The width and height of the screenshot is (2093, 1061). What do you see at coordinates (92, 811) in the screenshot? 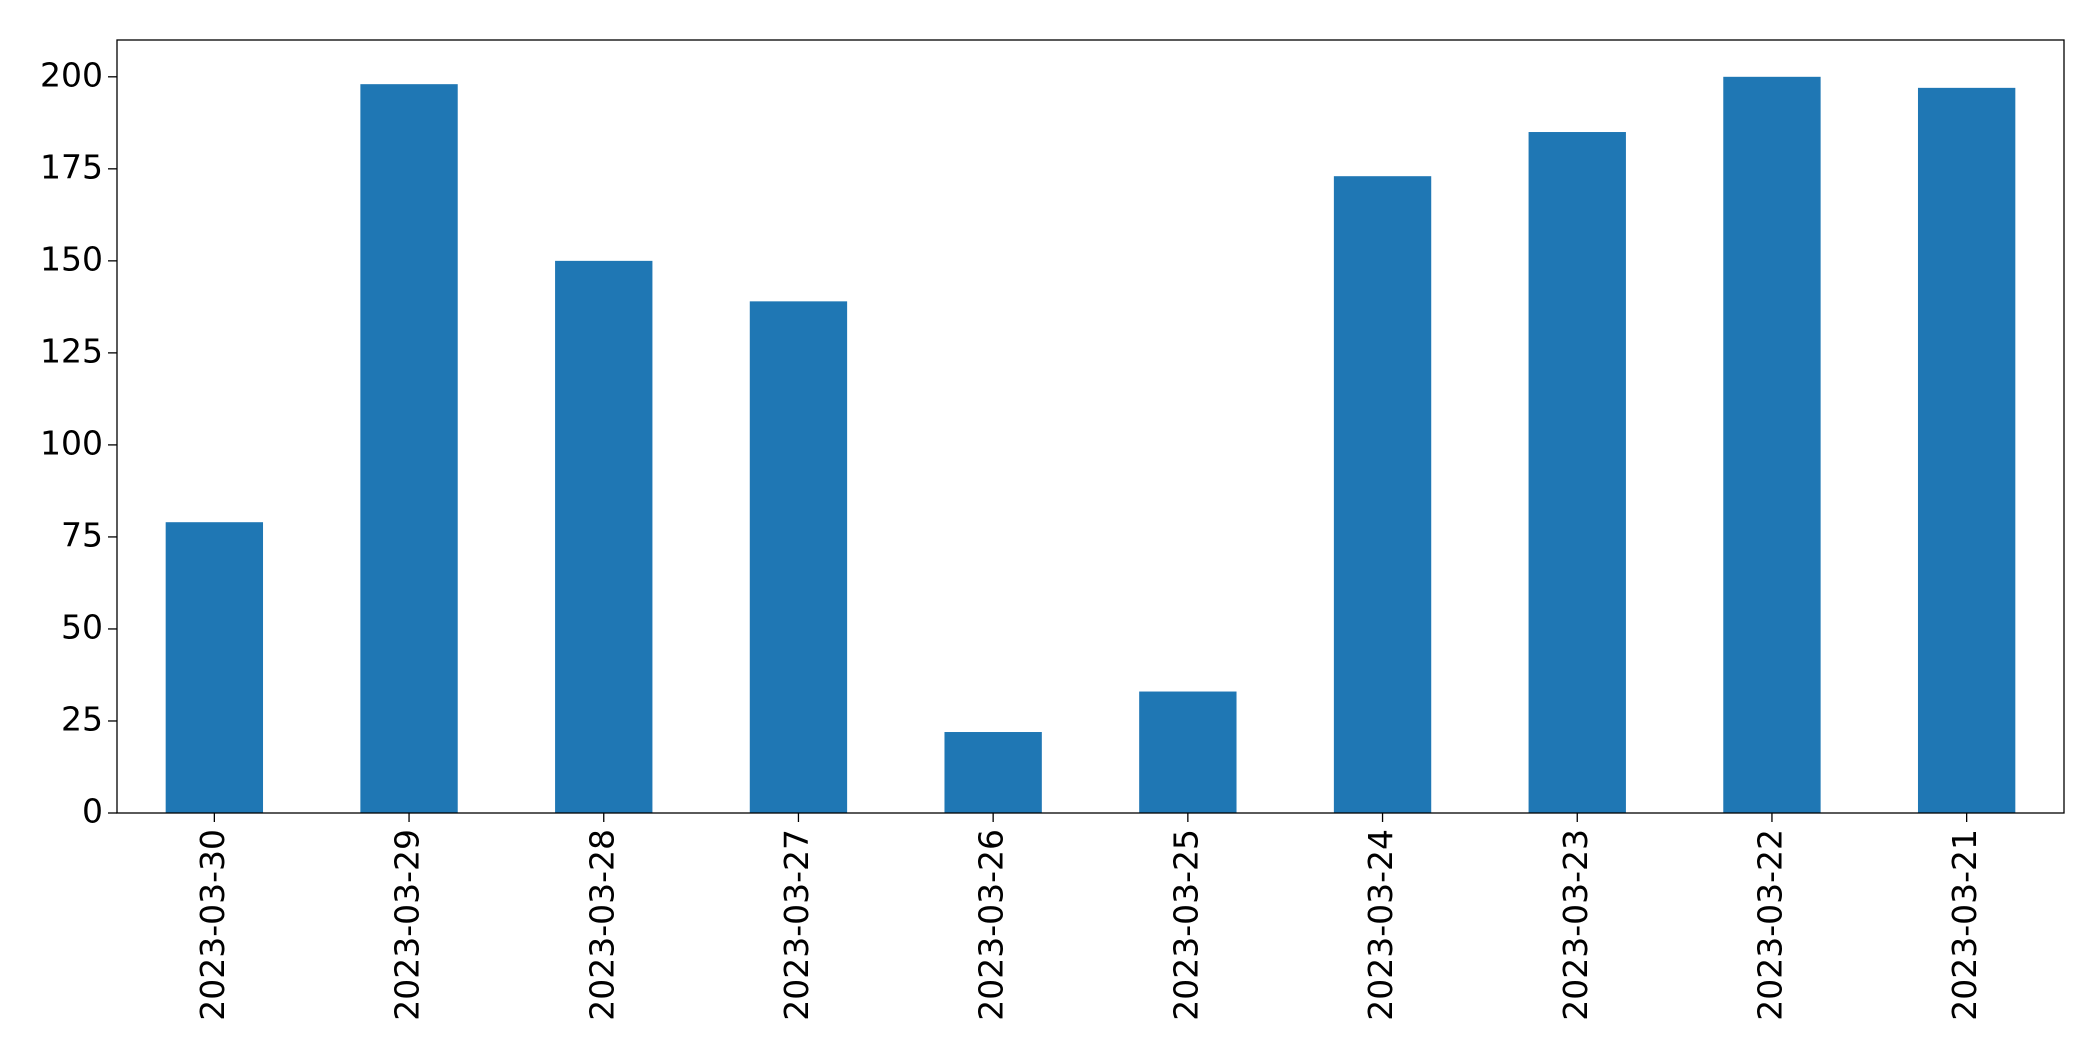
I see `y-tick-label: 0` at bounding box center [92, 811].